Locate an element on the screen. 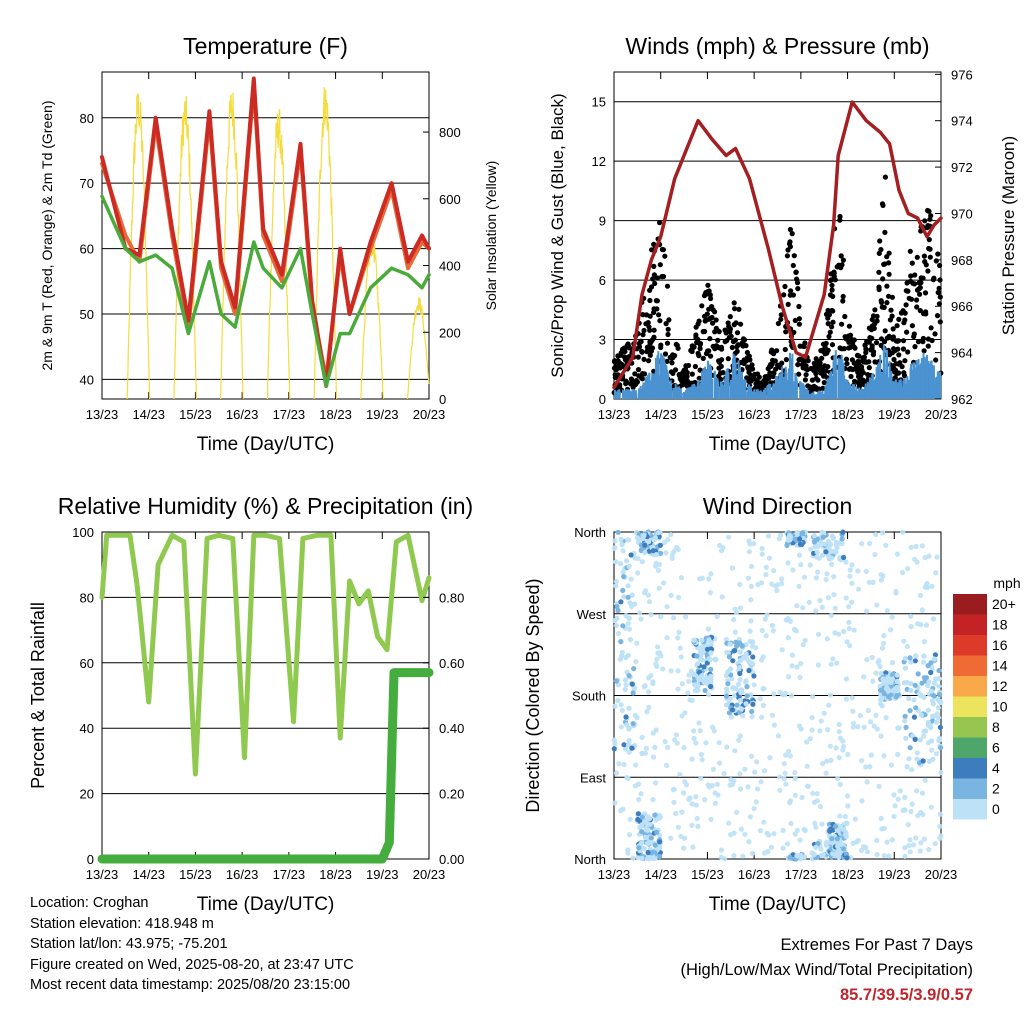  y-tick-label: 80 is located at coordinates (87, 118).